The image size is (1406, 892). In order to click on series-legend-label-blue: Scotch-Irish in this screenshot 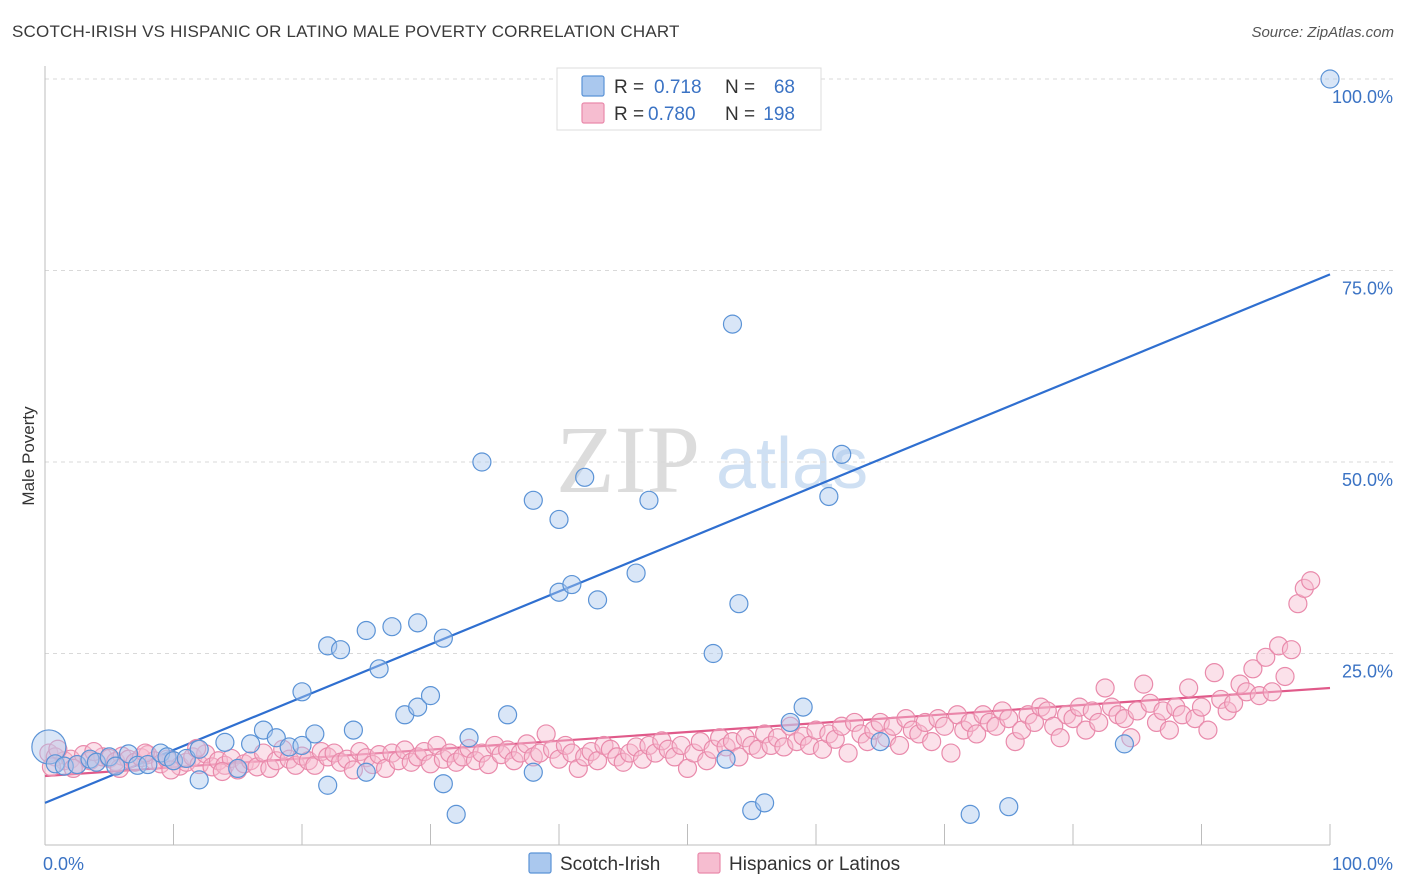, I will do `click(610, 864)`.